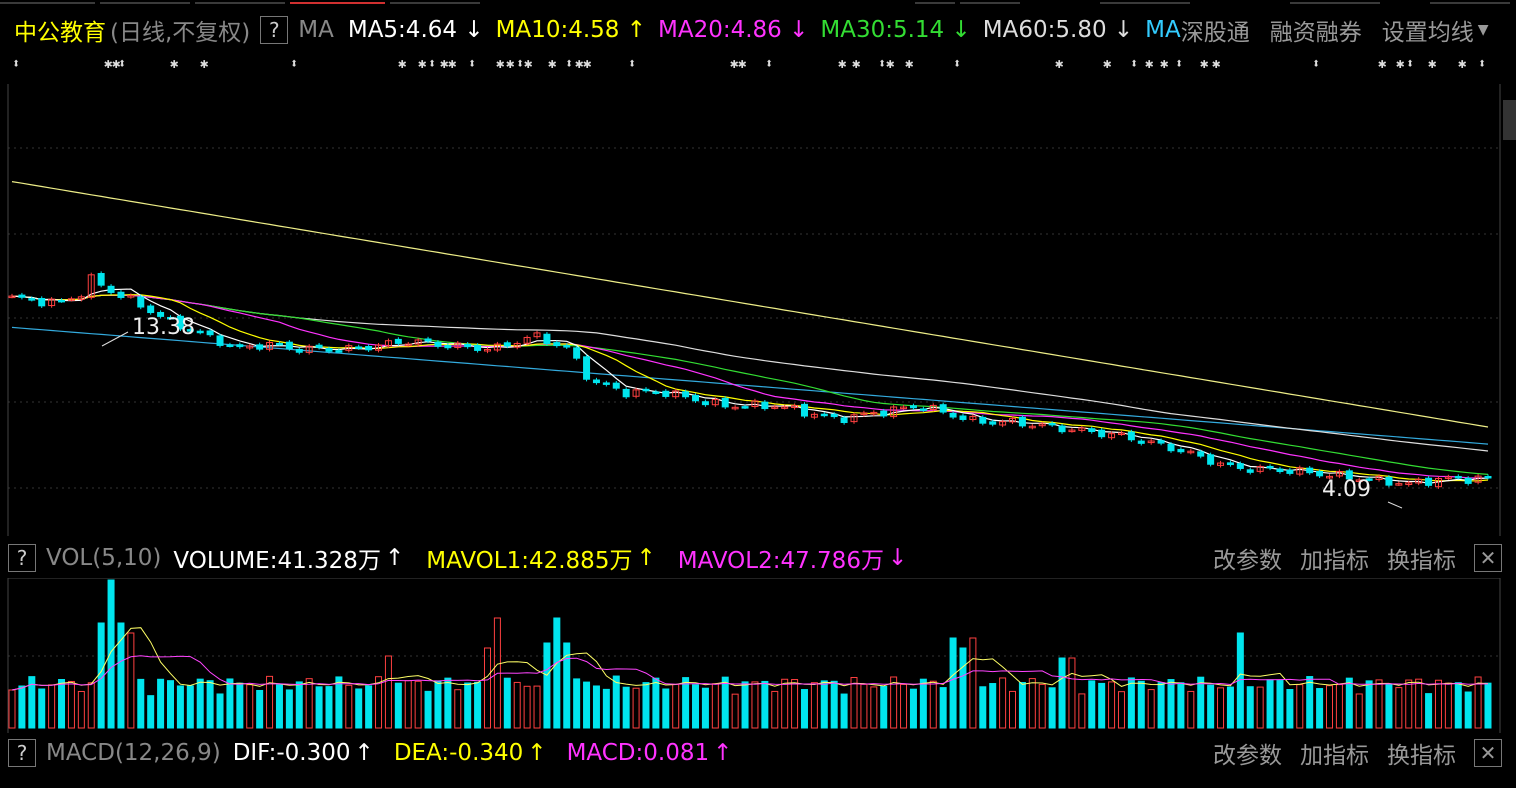 The image size is (1516, 788). I want to click on macd-title: MACD(12,26,9), so click(133, 753).